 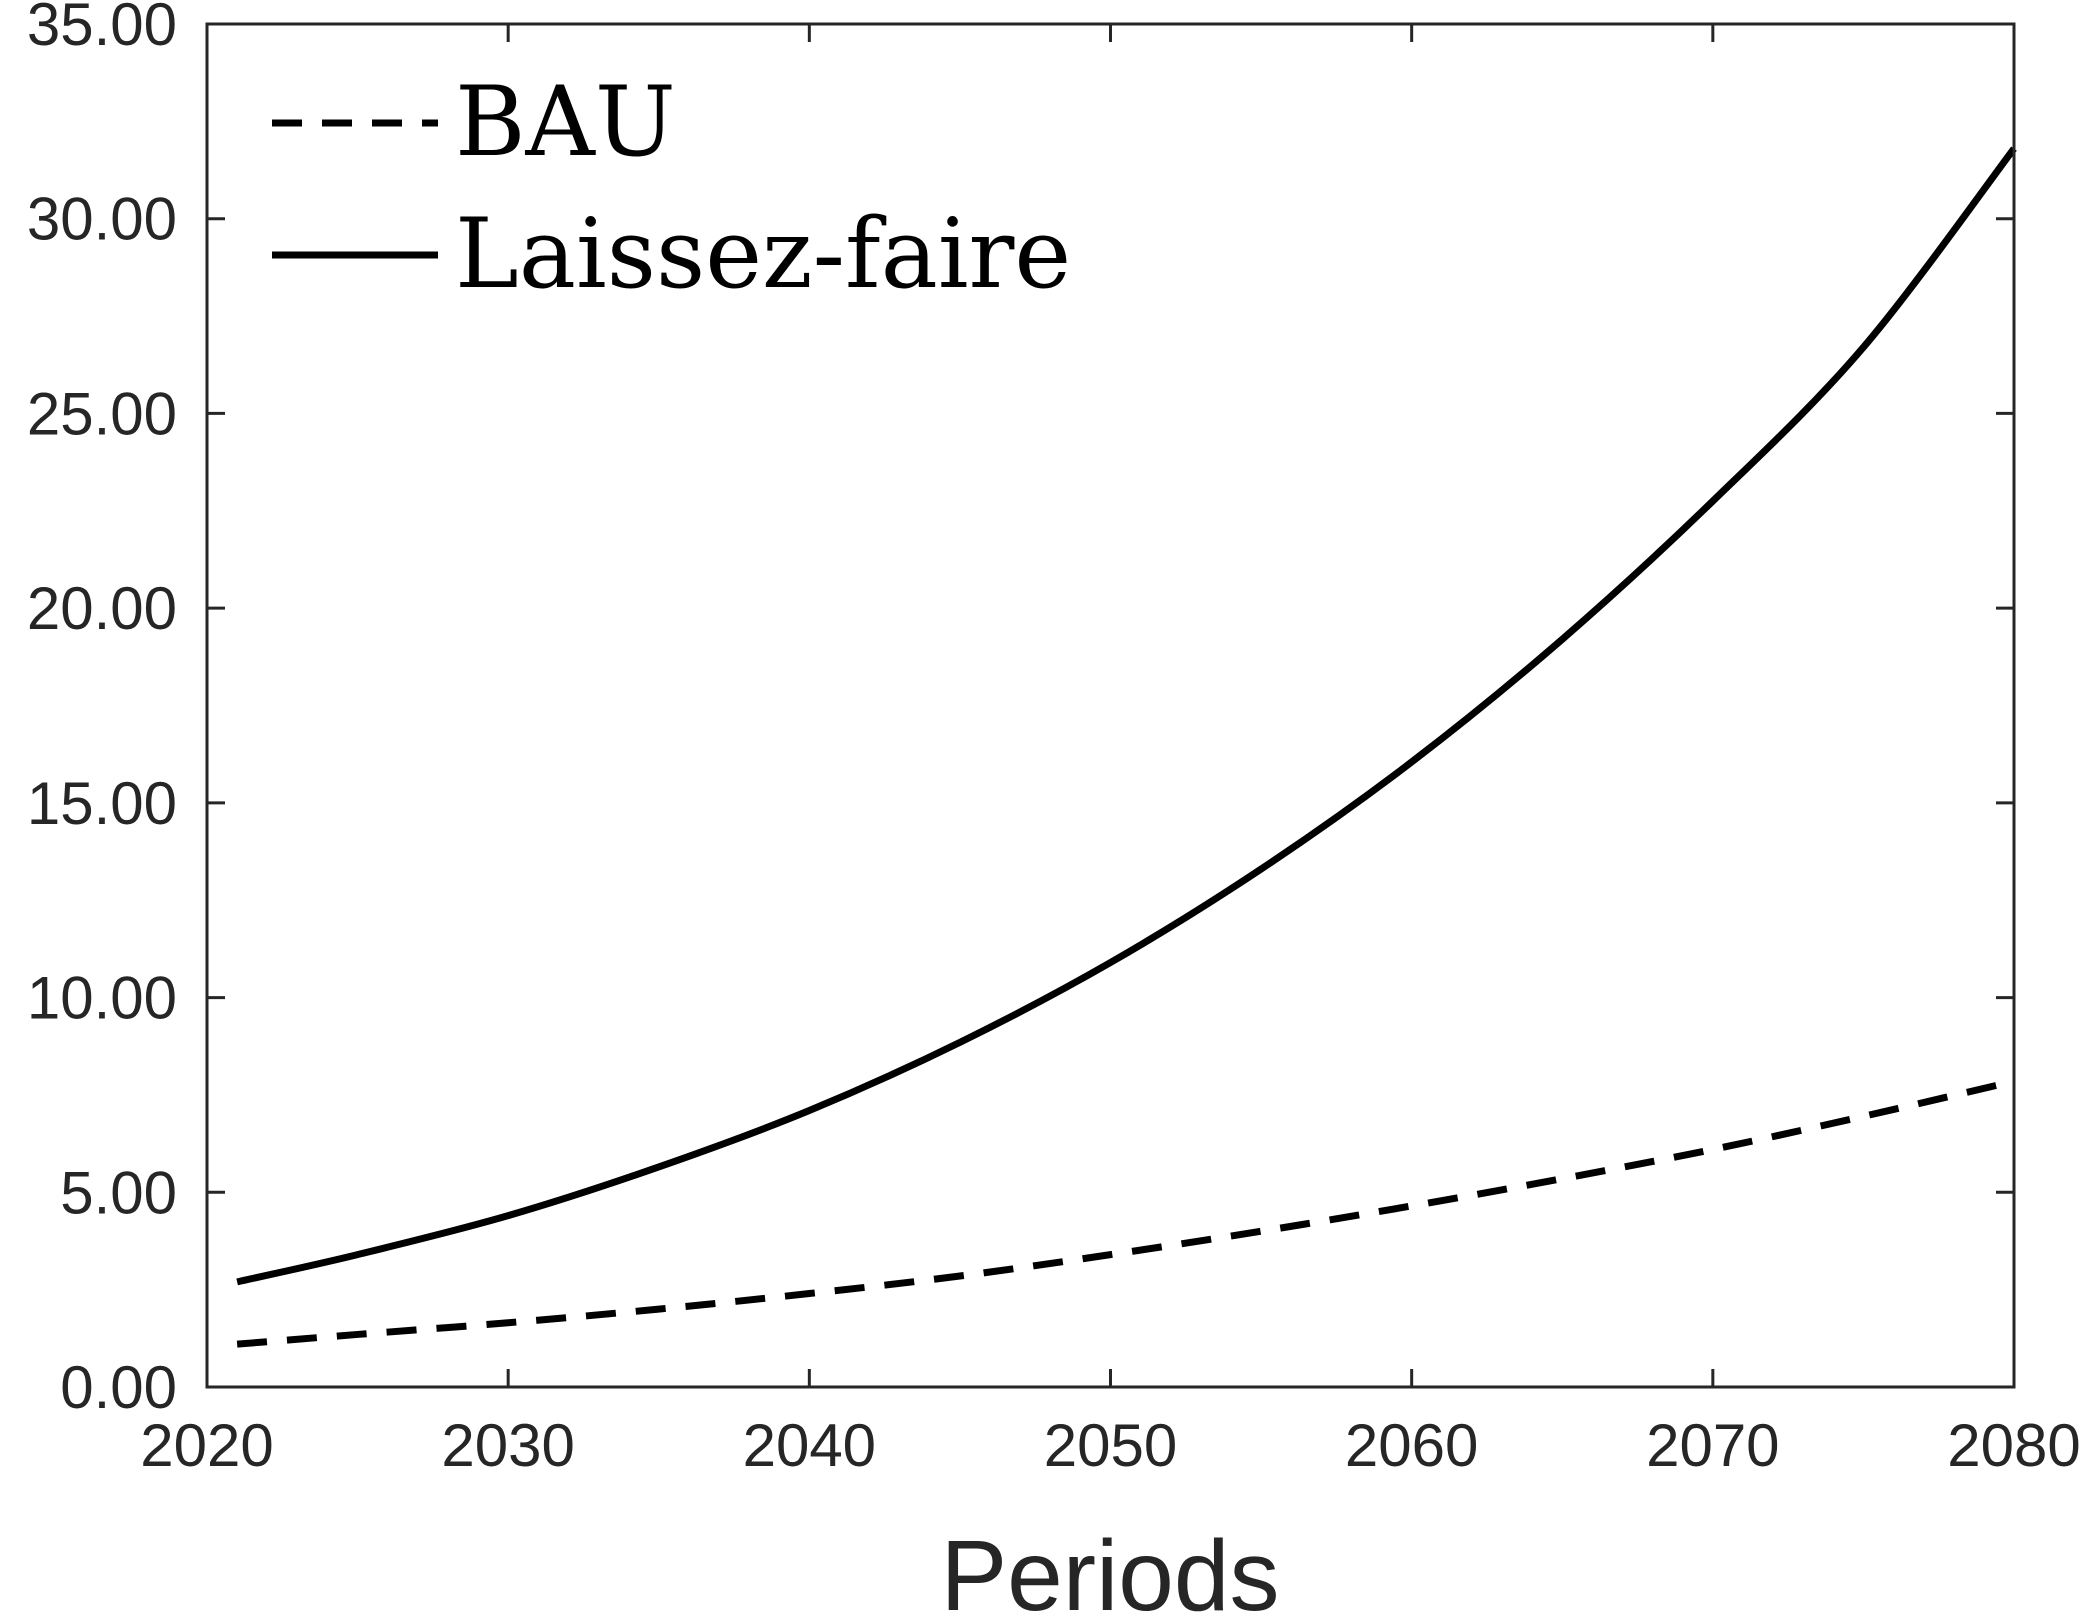 I want to click on y-tick-label: 0.00, so click(x=118, y=1387).